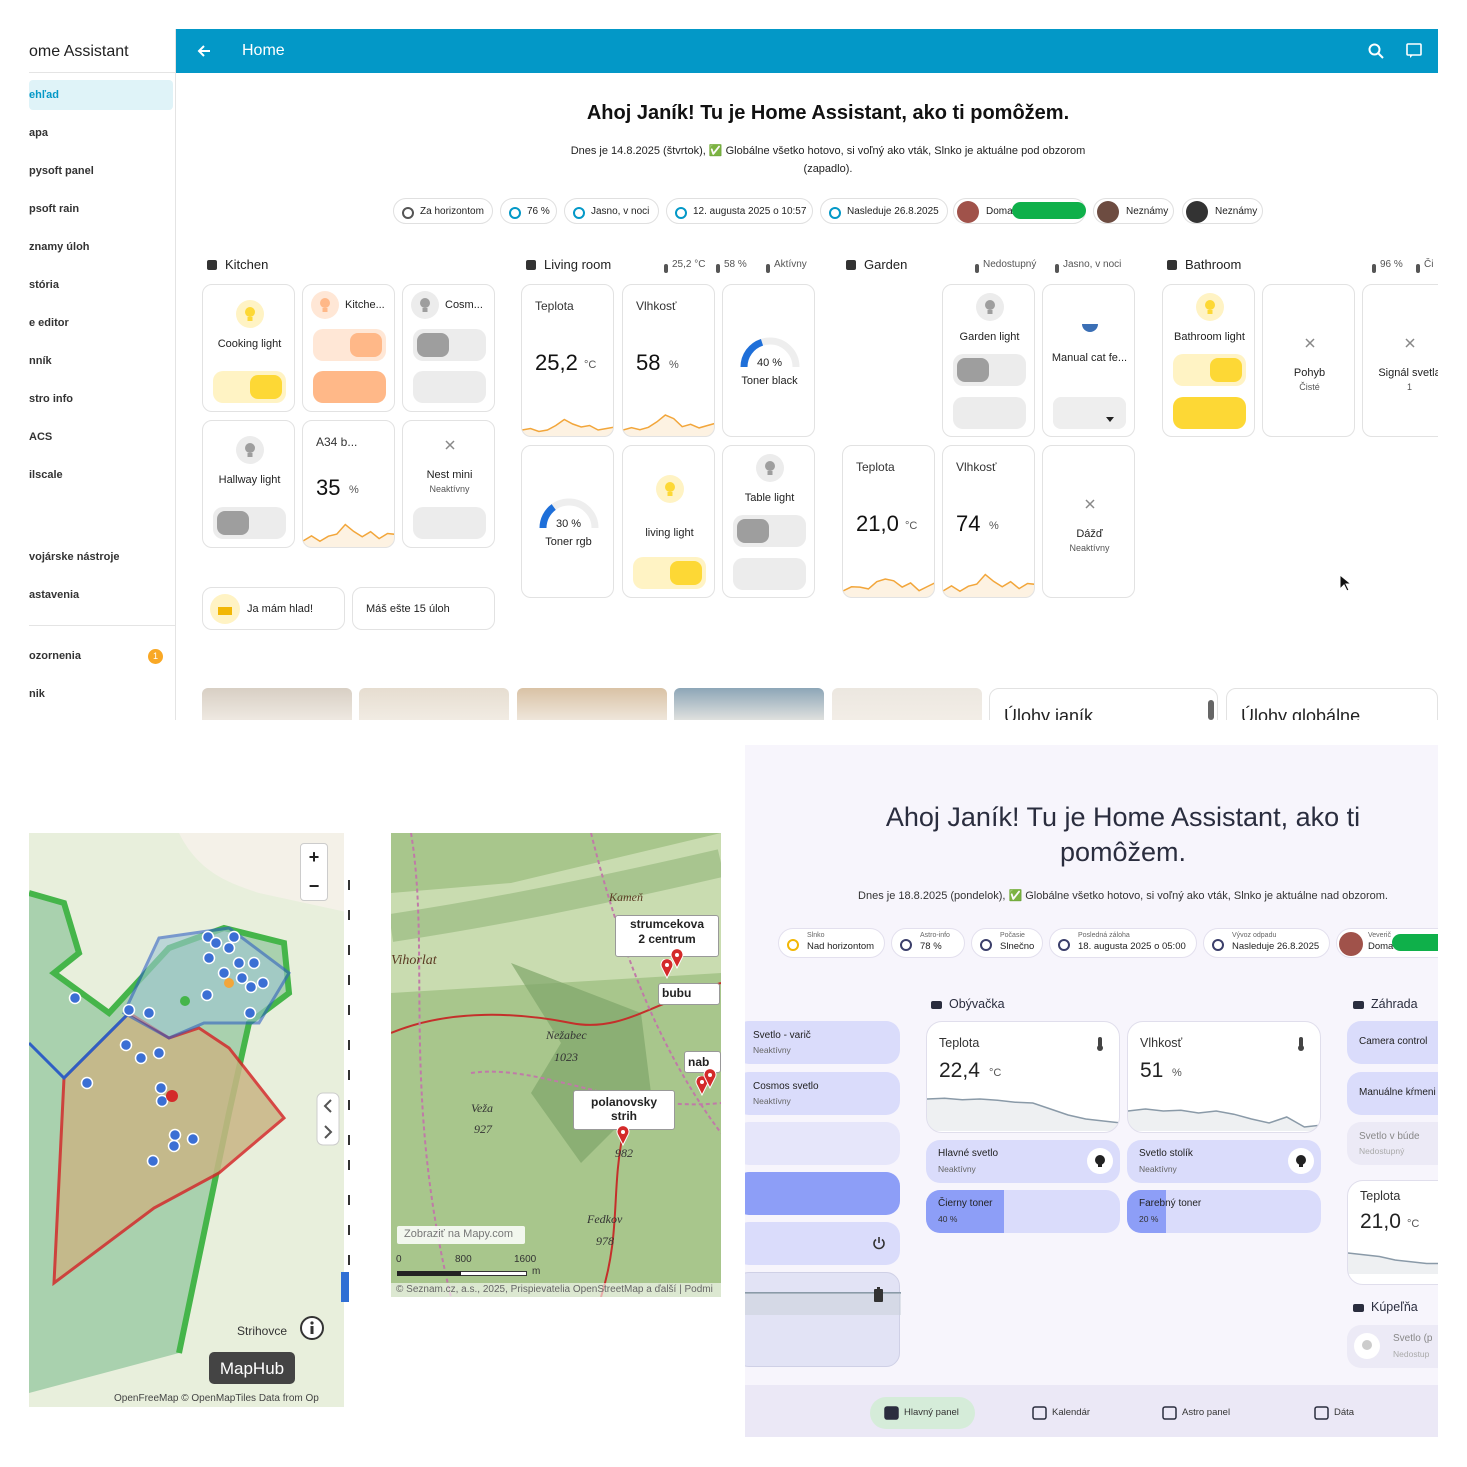  I want to click on sidebar-item: znamy úloh, so click(59, 247).